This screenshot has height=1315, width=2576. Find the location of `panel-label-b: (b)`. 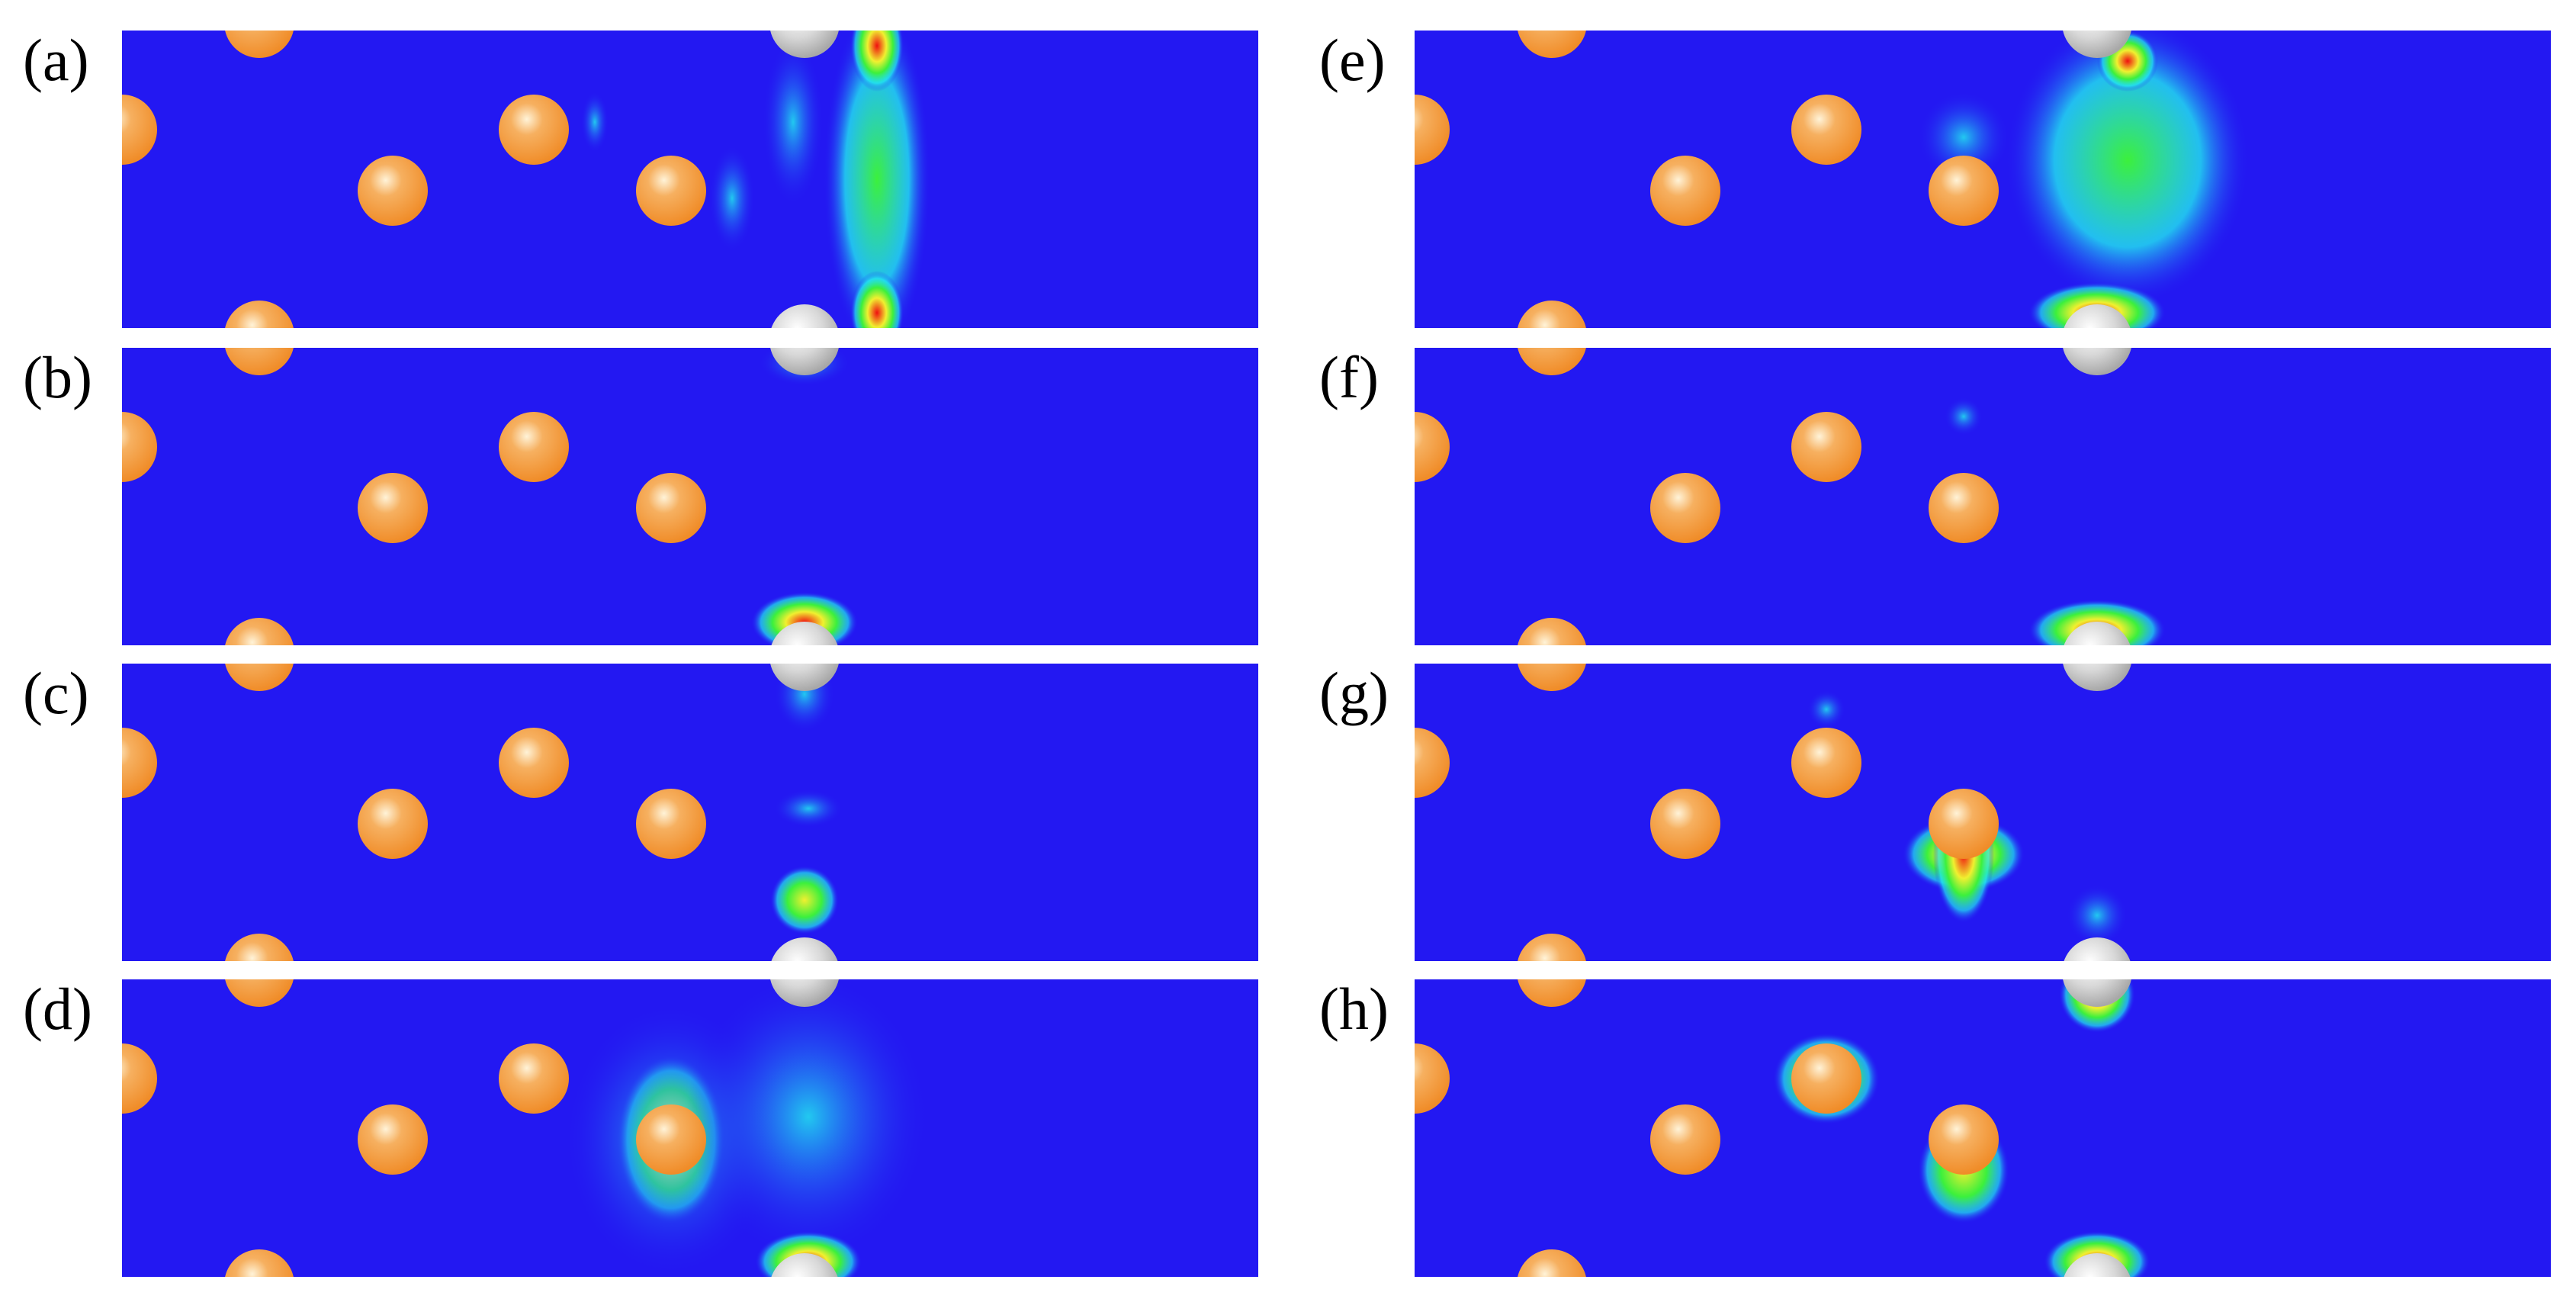

panel-label-b: (b) is located at coordinates (57, 377).